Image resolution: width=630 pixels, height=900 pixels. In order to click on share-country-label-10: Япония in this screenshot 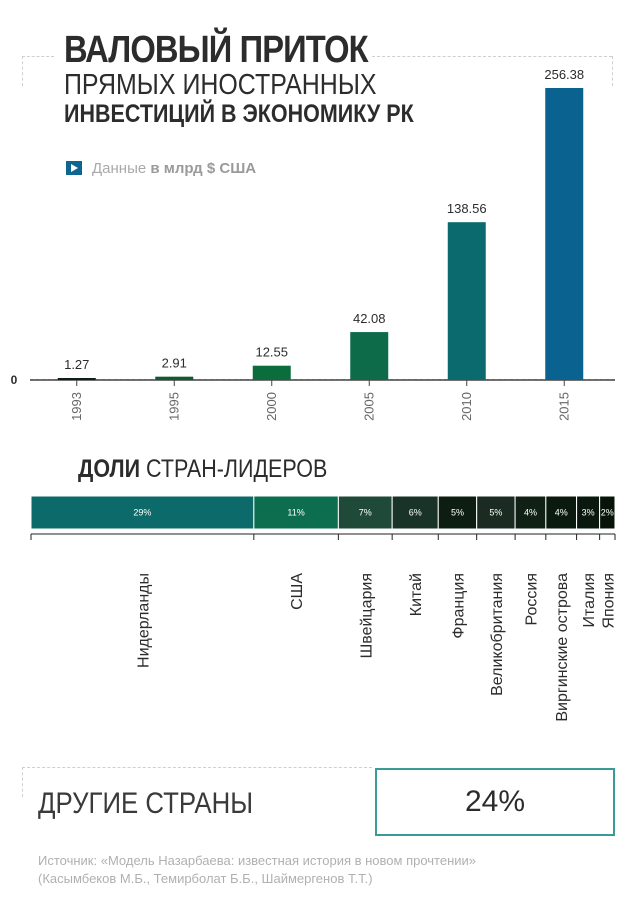, I will do `click(608, 601)`.